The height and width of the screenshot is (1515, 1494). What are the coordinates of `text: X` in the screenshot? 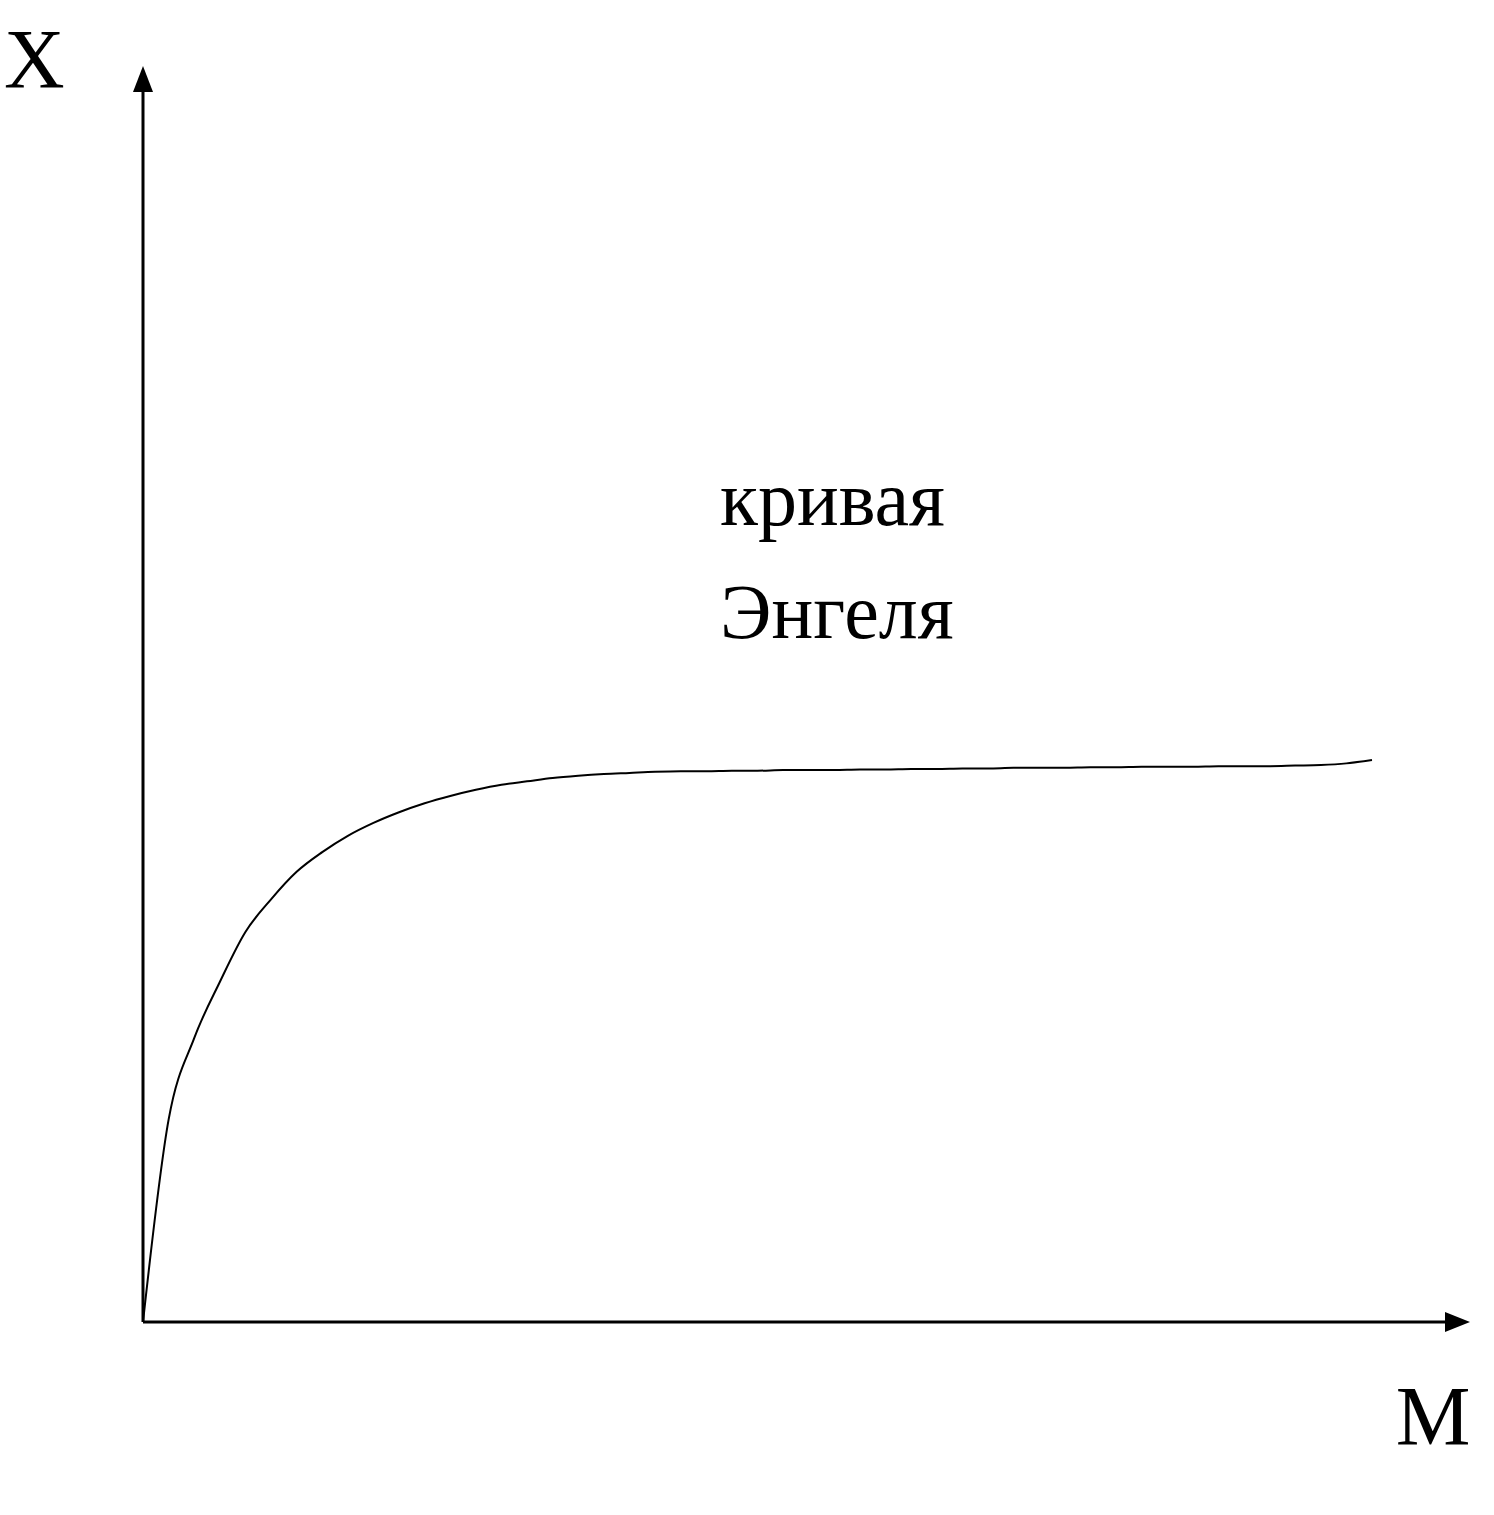 It's located at (34, 59).